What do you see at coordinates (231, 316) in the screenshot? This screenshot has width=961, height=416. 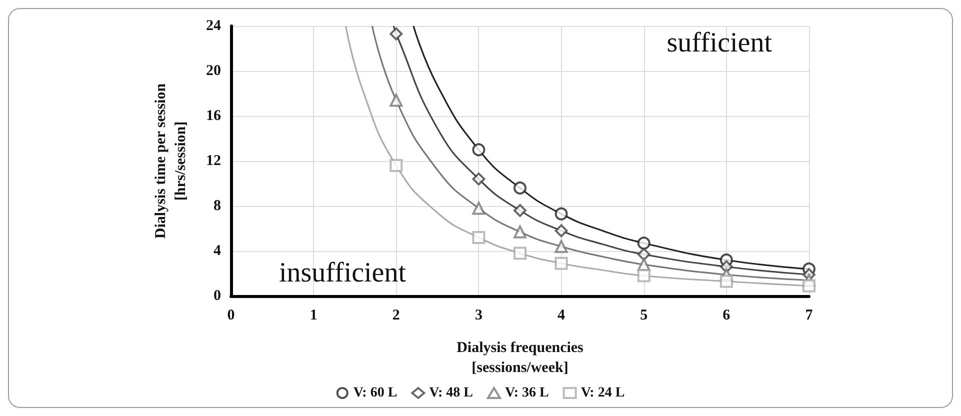 I see `x-tick-label: 0` at bounding box center [231, 316].